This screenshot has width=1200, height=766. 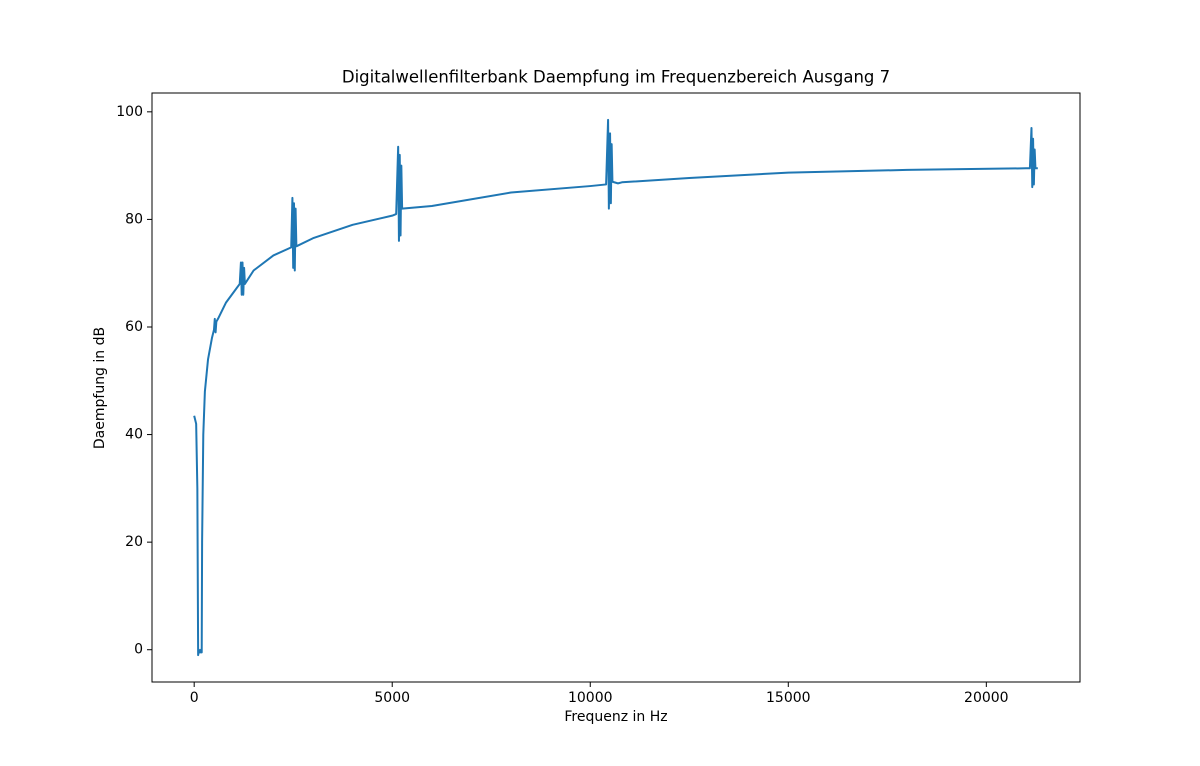 What do you see at coordinates (100, 388) in the screenshot?
I see `y-axis-label: Daempfung in dB` at bounding box center [100, 388].